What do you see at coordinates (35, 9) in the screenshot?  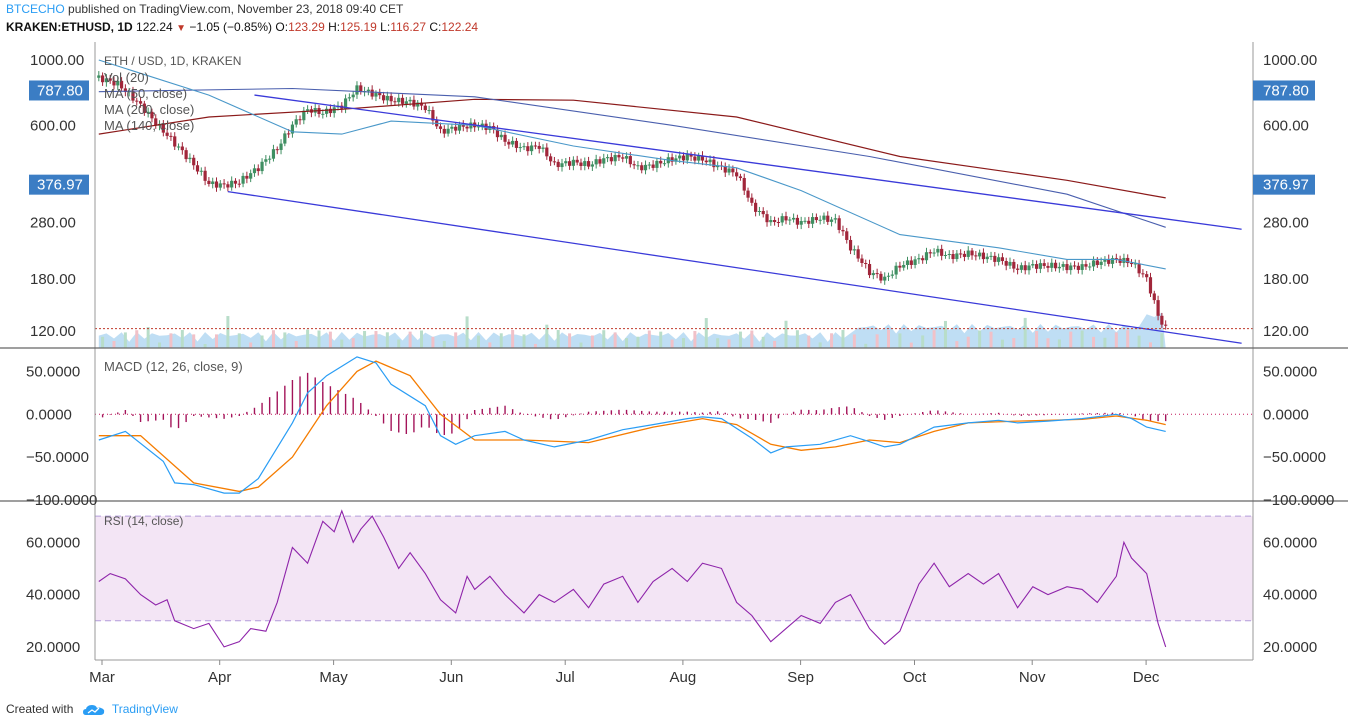 I see `publisher-name: BTCECHO` at bounding box center [35, 9].